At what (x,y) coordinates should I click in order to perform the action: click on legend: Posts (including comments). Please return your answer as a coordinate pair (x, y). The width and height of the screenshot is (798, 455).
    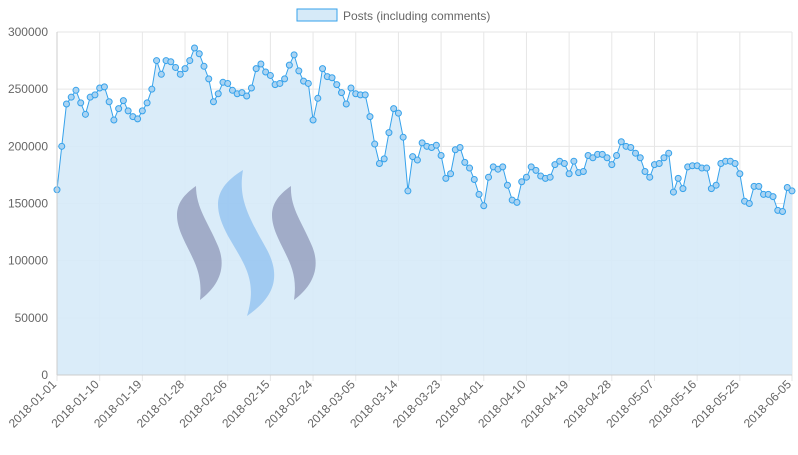
    Looking at the image, I should click on (393, 15).